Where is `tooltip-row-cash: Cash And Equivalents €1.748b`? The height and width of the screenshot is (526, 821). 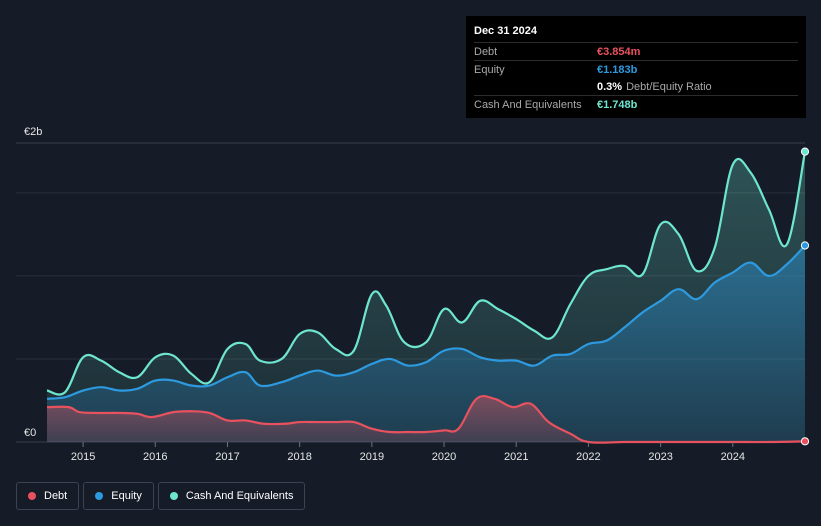
tooltip-row-cash: Cash And Equivalents €1.748b is located at coordinates (636, 104).